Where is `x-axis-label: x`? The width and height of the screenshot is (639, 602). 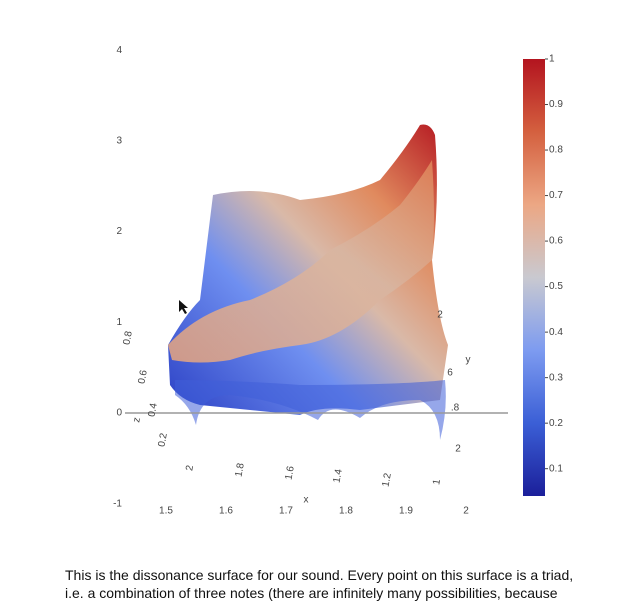
x-axis-label: x is located at coordinates (306, 500).